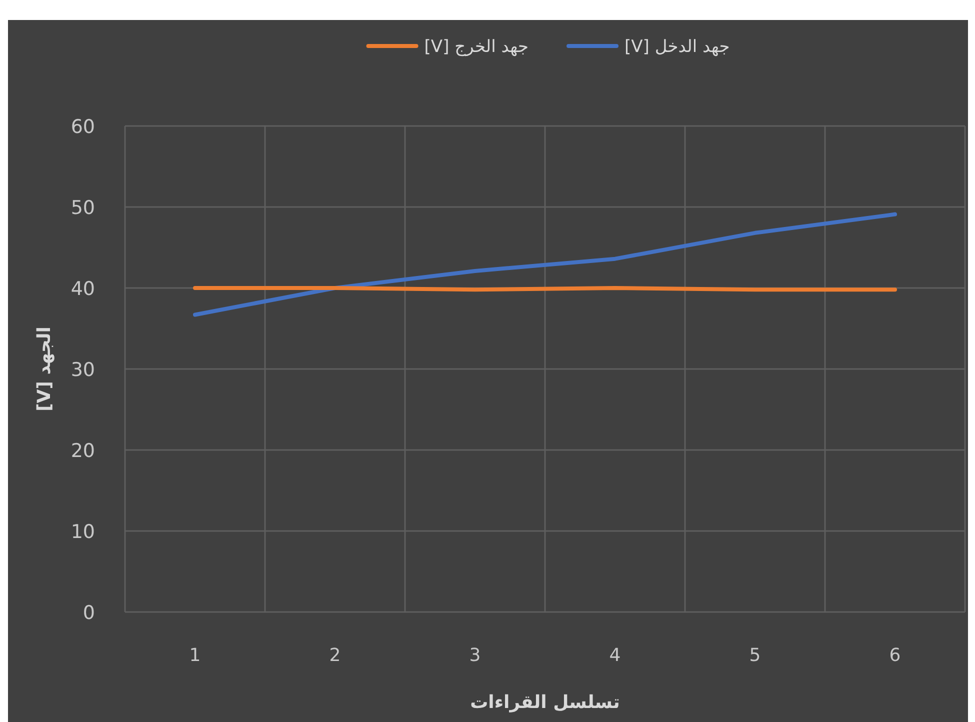 The height and width of the screenshot is (722, 975). I want to click on legend-label: جهد الخرج [V], so click(476, 47).